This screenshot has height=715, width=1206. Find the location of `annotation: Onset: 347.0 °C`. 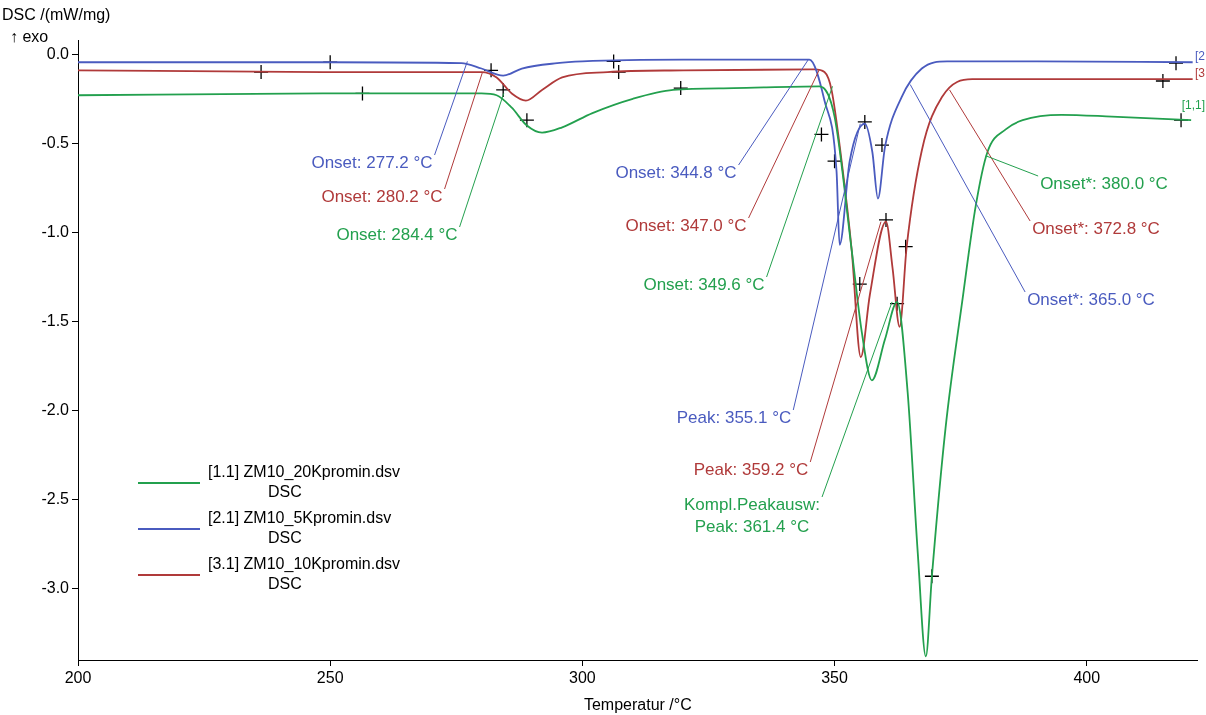

annotation: Onset: 347.0 °C is located at coordinates (686, 225).